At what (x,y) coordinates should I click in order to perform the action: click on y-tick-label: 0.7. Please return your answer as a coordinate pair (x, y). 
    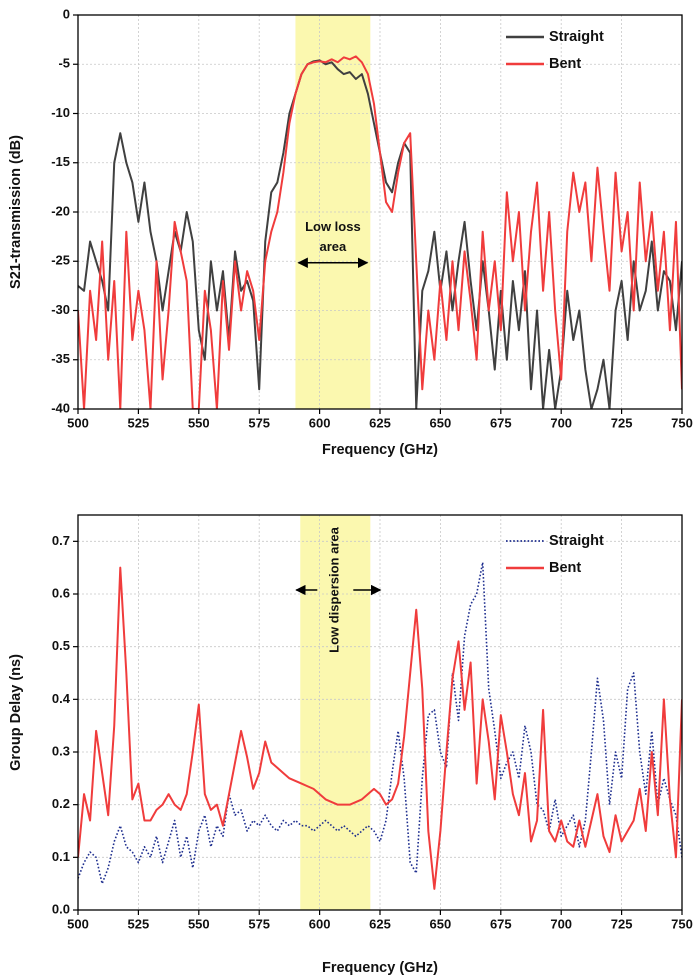
    Looking at the image, I should click on (61, 540).